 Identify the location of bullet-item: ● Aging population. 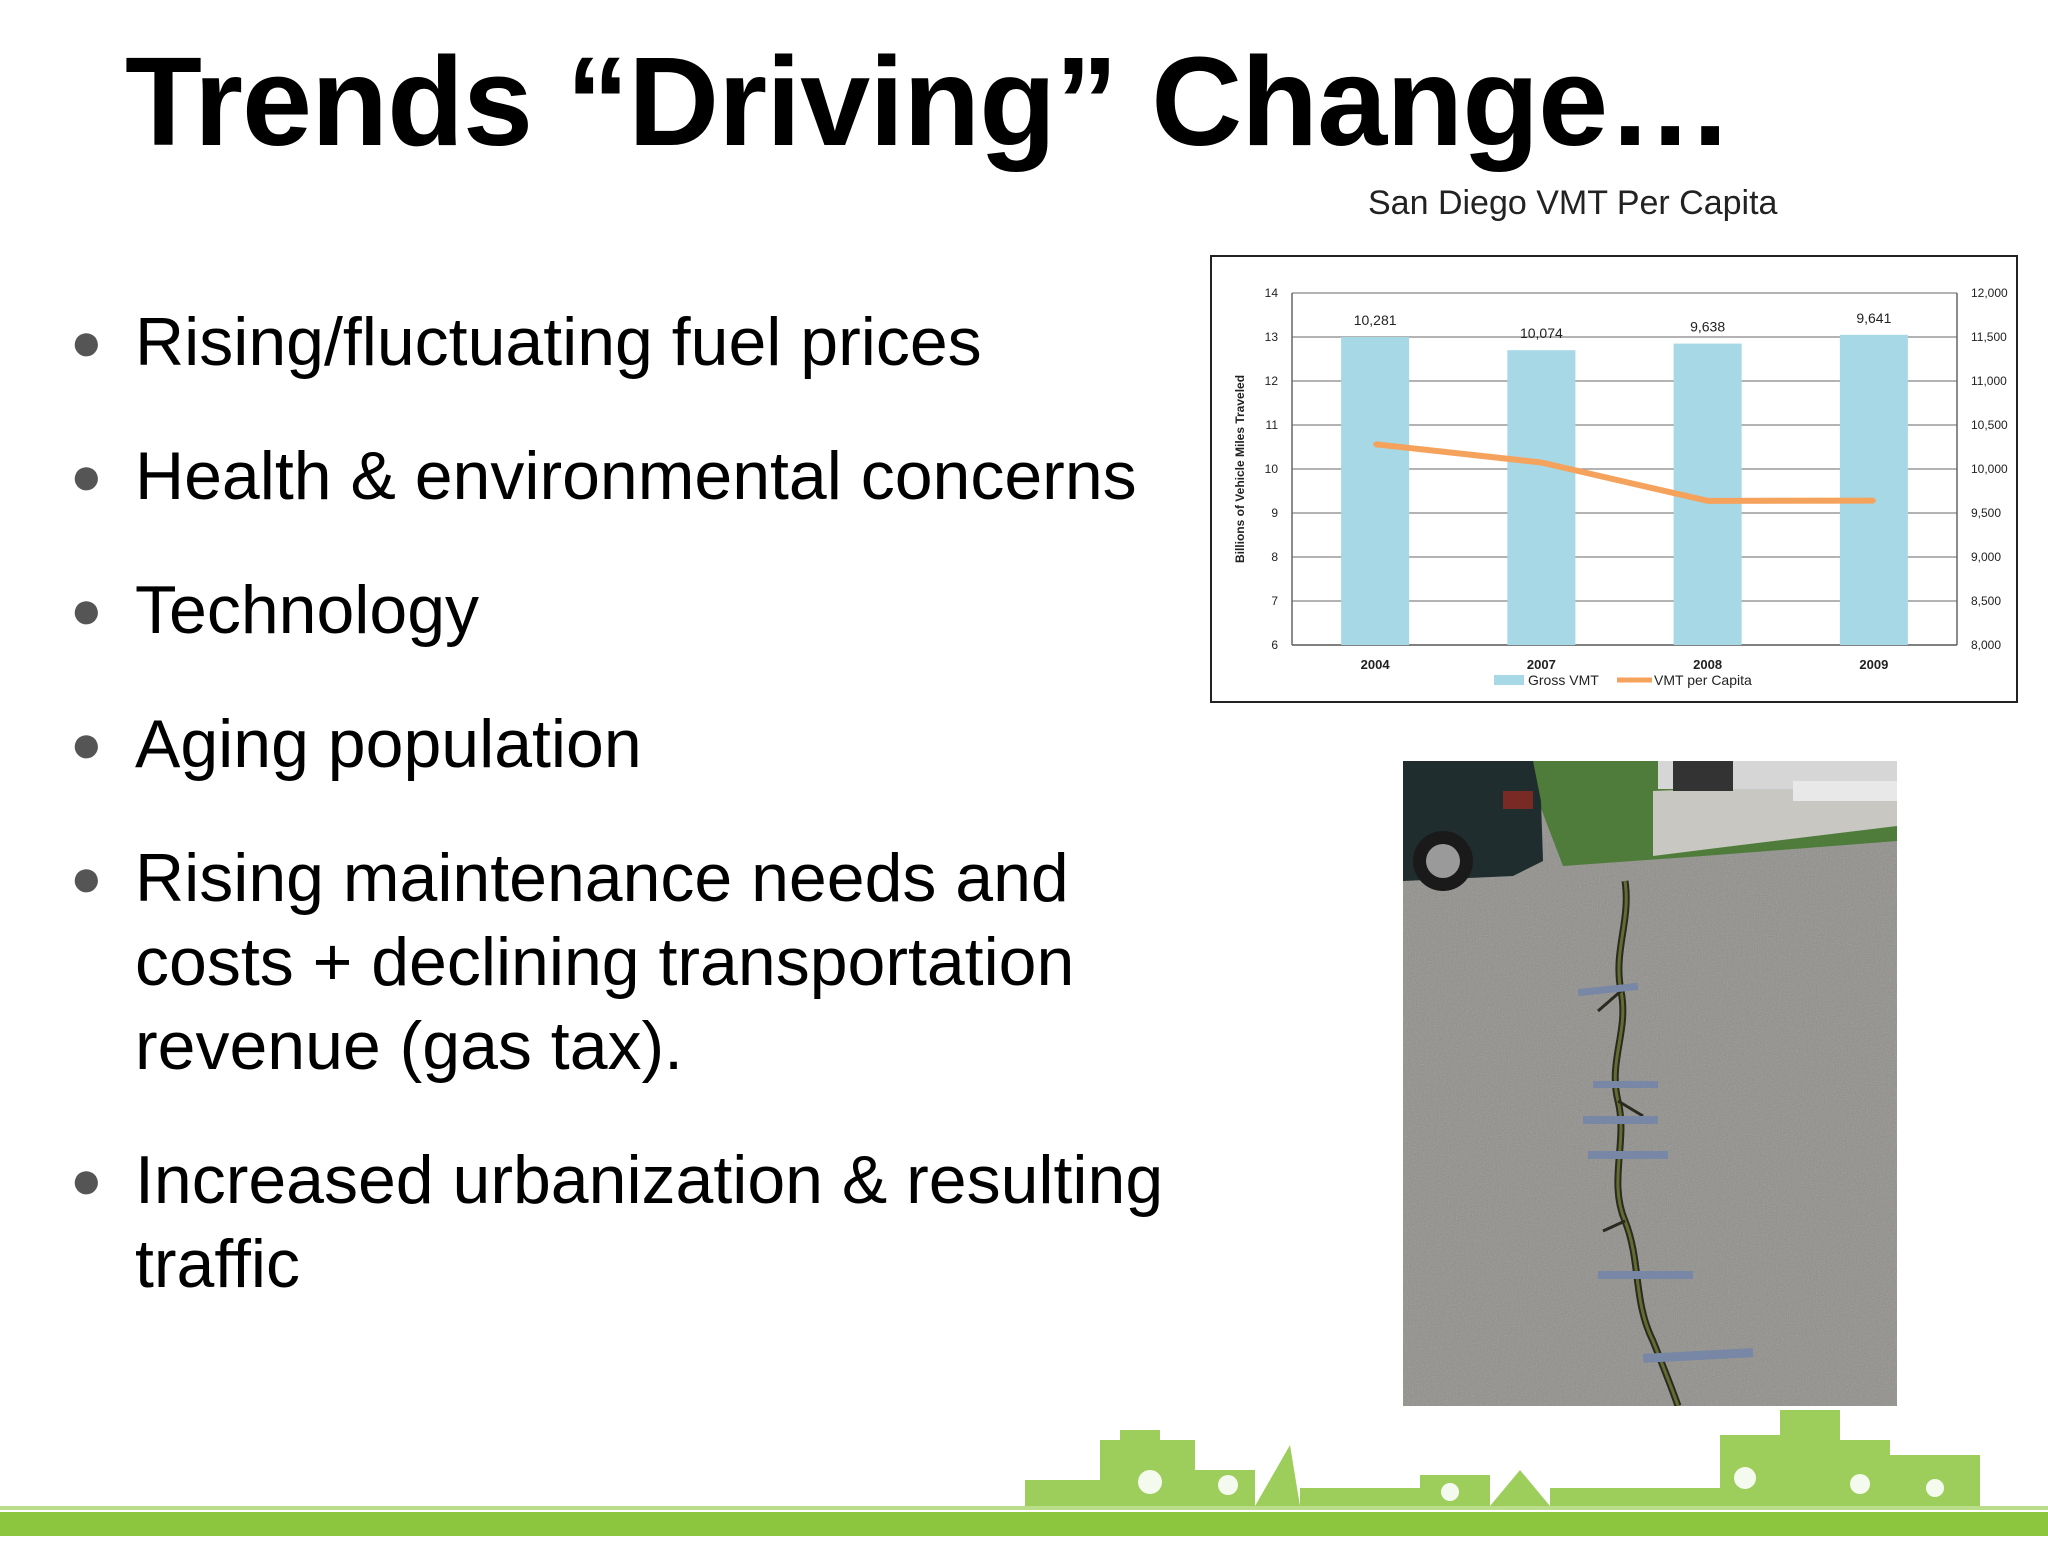
(635, 744).